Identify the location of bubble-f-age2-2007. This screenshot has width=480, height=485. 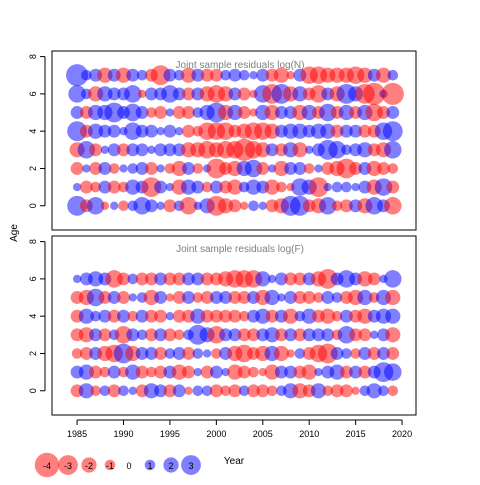
(281, 353).